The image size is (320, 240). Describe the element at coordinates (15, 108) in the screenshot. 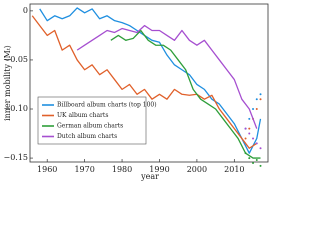

I see `y-tick-label: −0.10` at that location.